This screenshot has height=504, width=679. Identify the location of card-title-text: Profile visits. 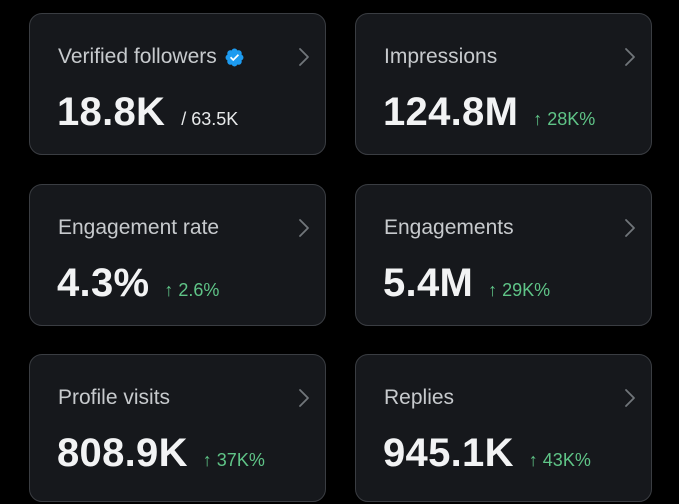
(114, 397).